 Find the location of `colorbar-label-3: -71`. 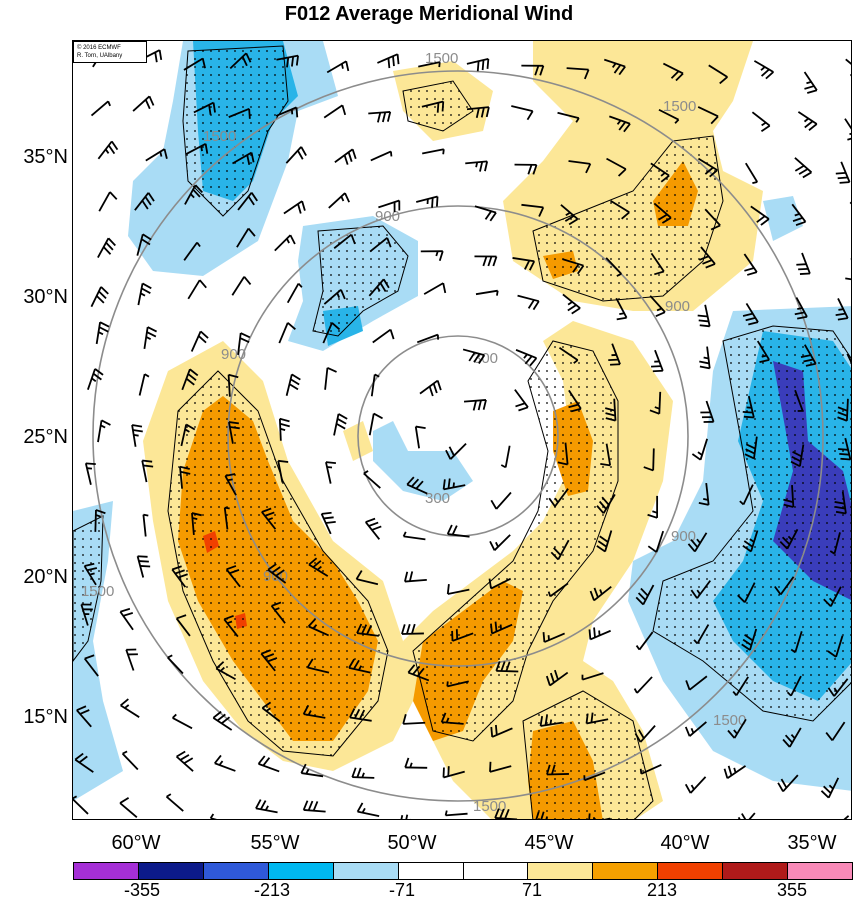

colorbar-label-3: -71 is located at coordinates (402, 890).